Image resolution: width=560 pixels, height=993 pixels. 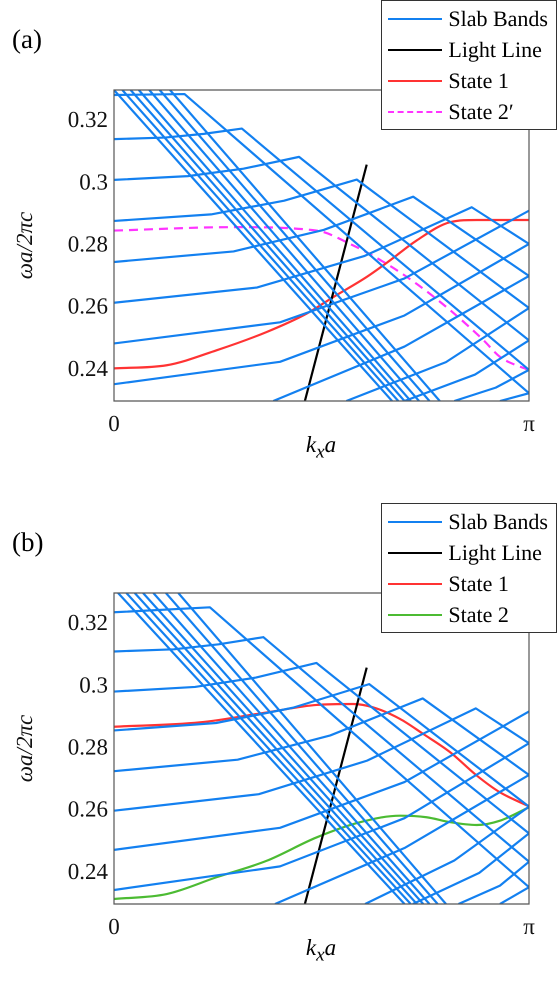 What do you see at coordinates (478, 615) in the screenshot?
I see `legend-label: State 2` at bounding box center [478, 615].